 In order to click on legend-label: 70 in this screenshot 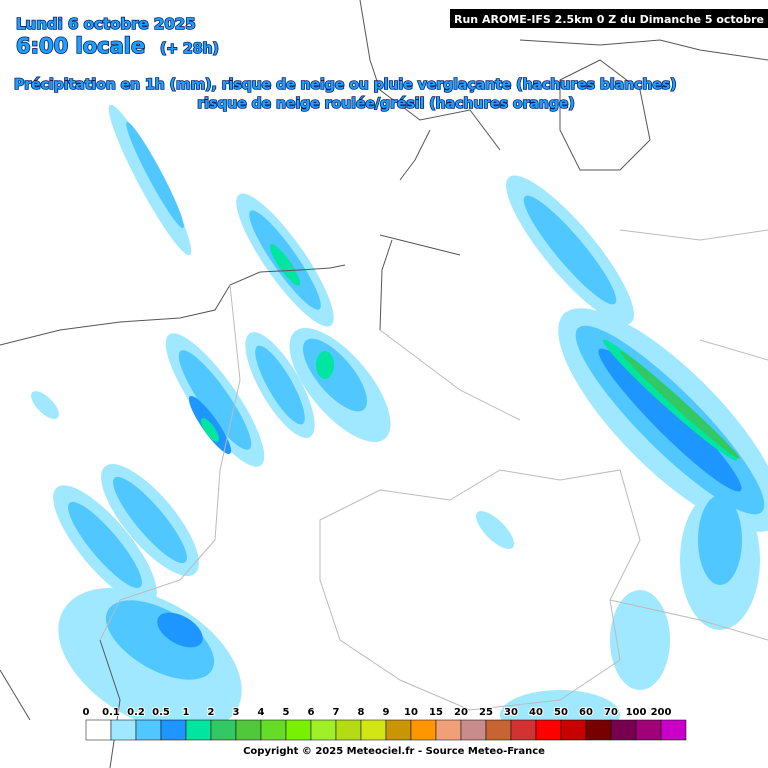, I will do `click(611, 712)`.